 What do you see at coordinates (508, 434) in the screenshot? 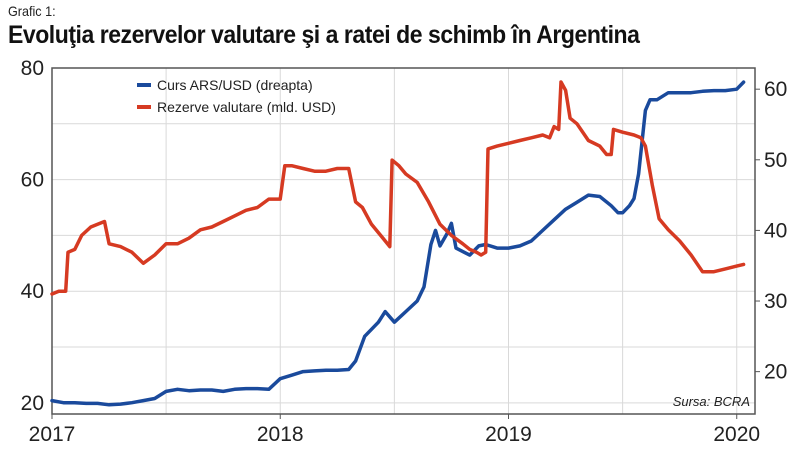
I see `x-tick-label: 2019` at bounding box center [508, 434].